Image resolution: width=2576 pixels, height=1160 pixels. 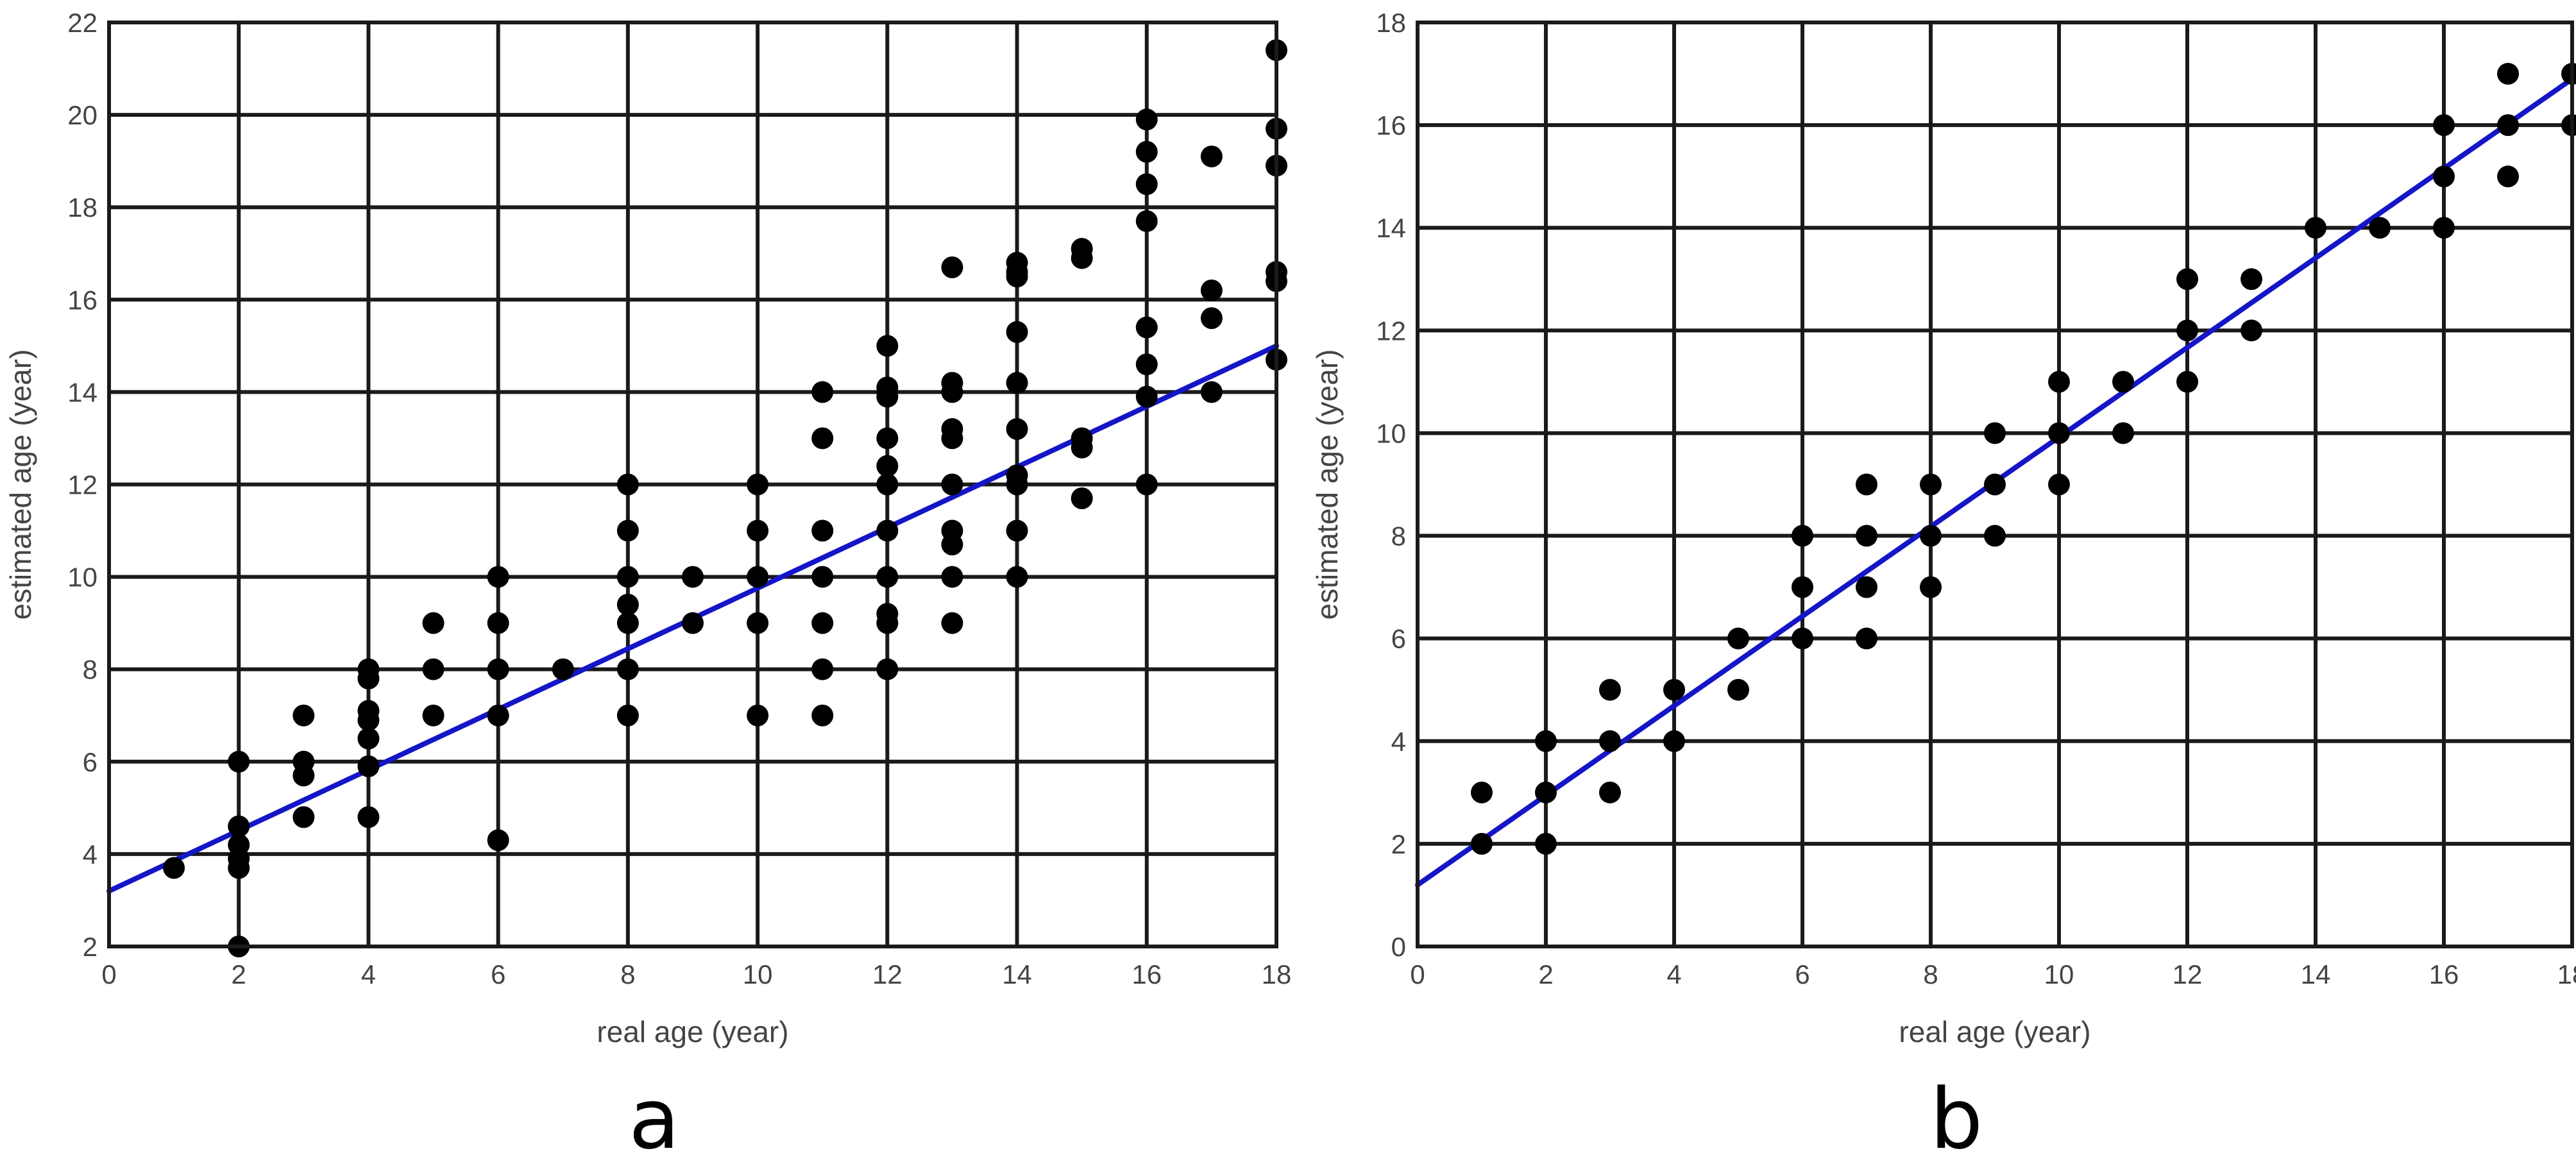 What do you see at coordinates (1398, 844) in the screenshot?
I see `y-tick-label-b-2: 2` at bounding box center [1398, 844].